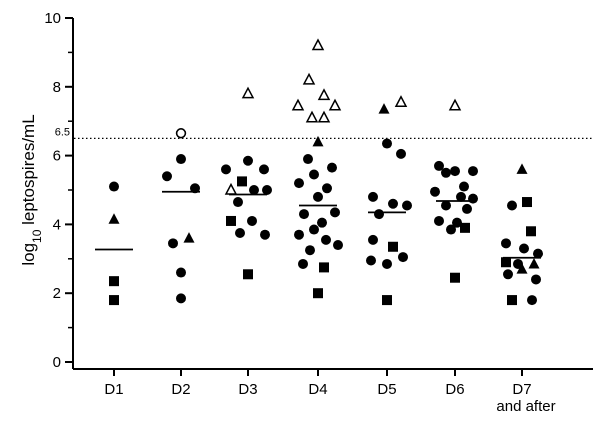 This screenshot has height=428, width=600. Describe the element at coordinates (57, 293) in the screenshot. I see `y-tick-label: 2` at that location.